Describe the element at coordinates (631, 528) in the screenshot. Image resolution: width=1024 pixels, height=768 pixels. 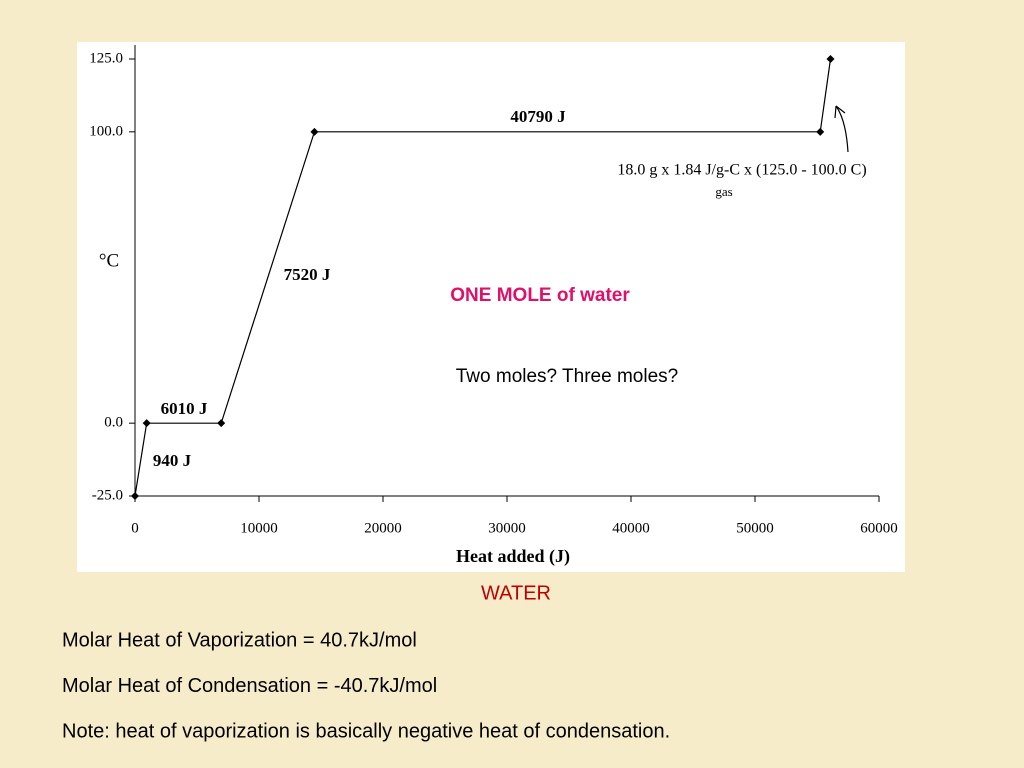
I see `x-tick-label: 40000` at that location.